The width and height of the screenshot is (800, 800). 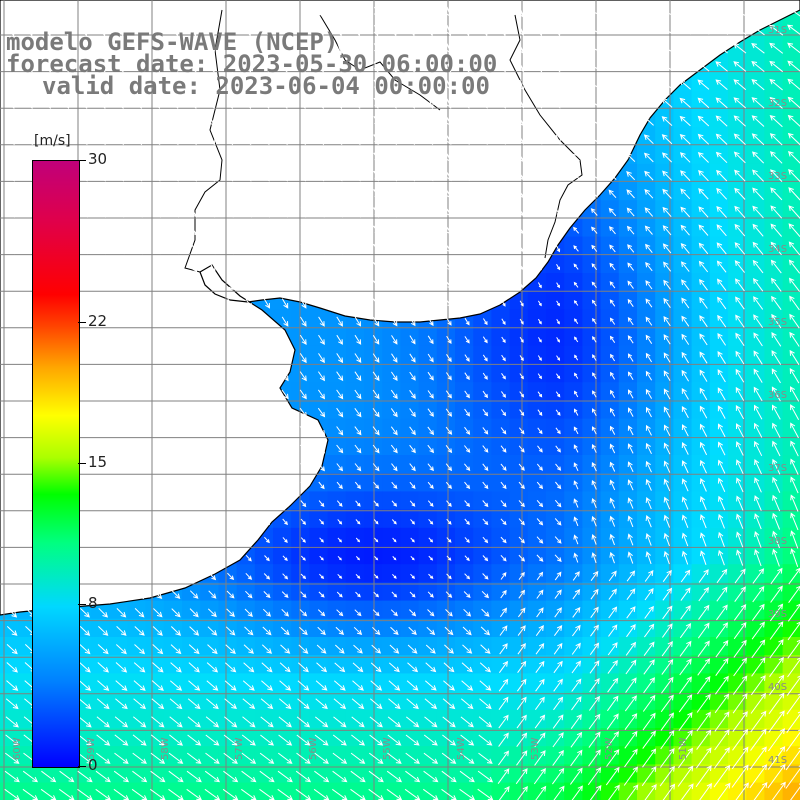 What do you see at coordinates (82, 604) in the screenshot?
I see `colorbar-tick` at bounding box center [82, 604].